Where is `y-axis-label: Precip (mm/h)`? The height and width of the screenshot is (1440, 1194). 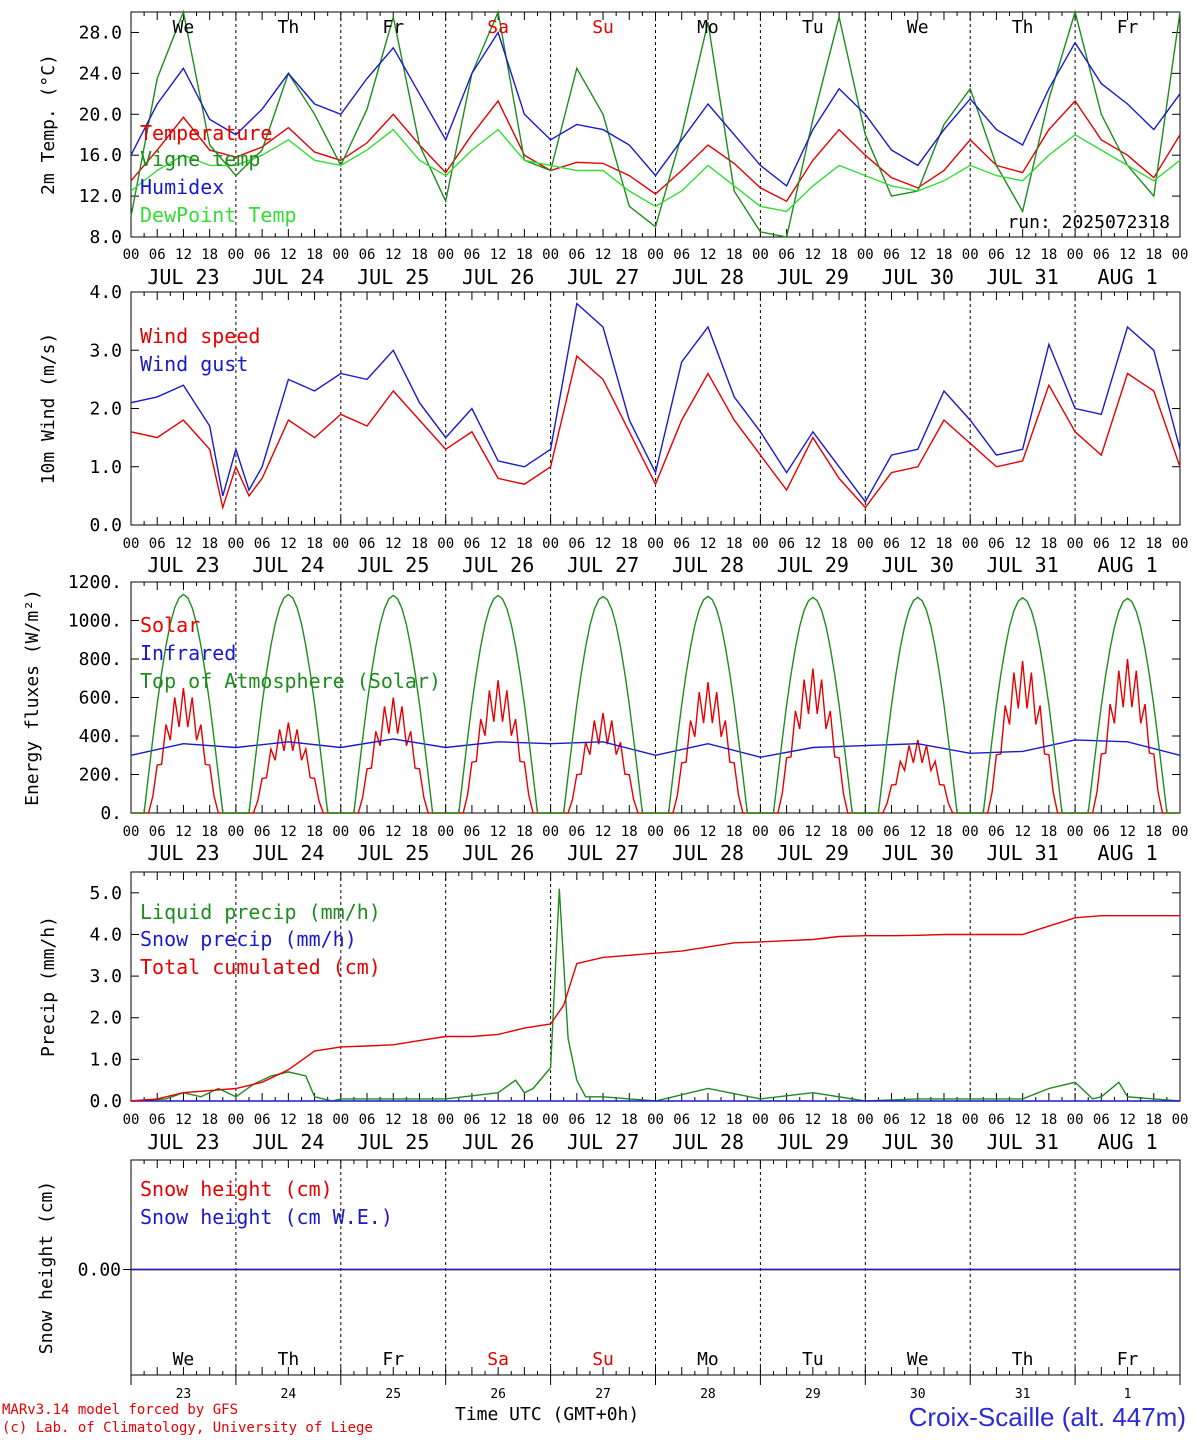 y-axis-label: Precip (mm/h) is located at coordinates (48, 986).